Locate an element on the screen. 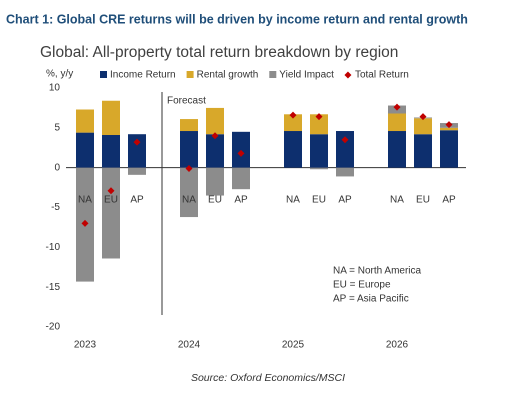  note: NA = North America is located at coordinates (377, 271).